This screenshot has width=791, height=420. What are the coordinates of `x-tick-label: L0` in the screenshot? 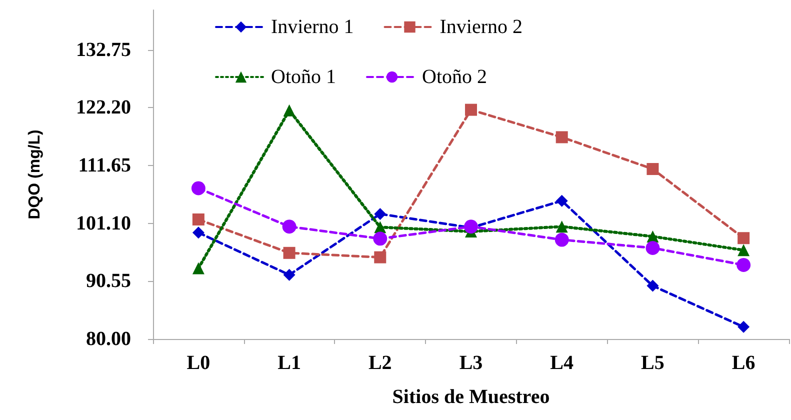 It's located at (198, 363).